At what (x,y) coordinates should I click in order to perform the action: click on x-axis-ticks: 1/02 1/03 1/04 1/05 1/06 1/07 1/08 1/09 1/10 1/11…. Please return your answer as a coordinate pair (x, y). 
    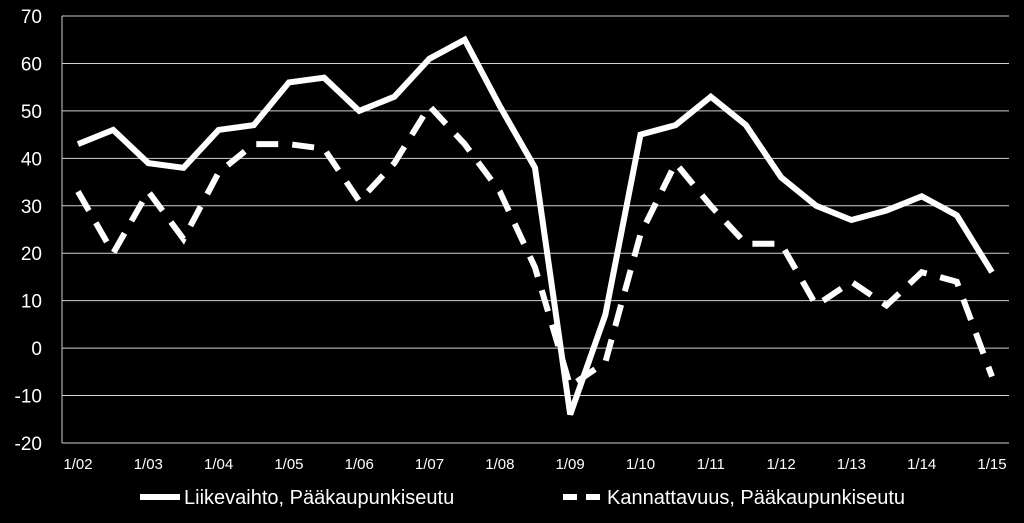
    Looking at the image, I should click on (534, 464).